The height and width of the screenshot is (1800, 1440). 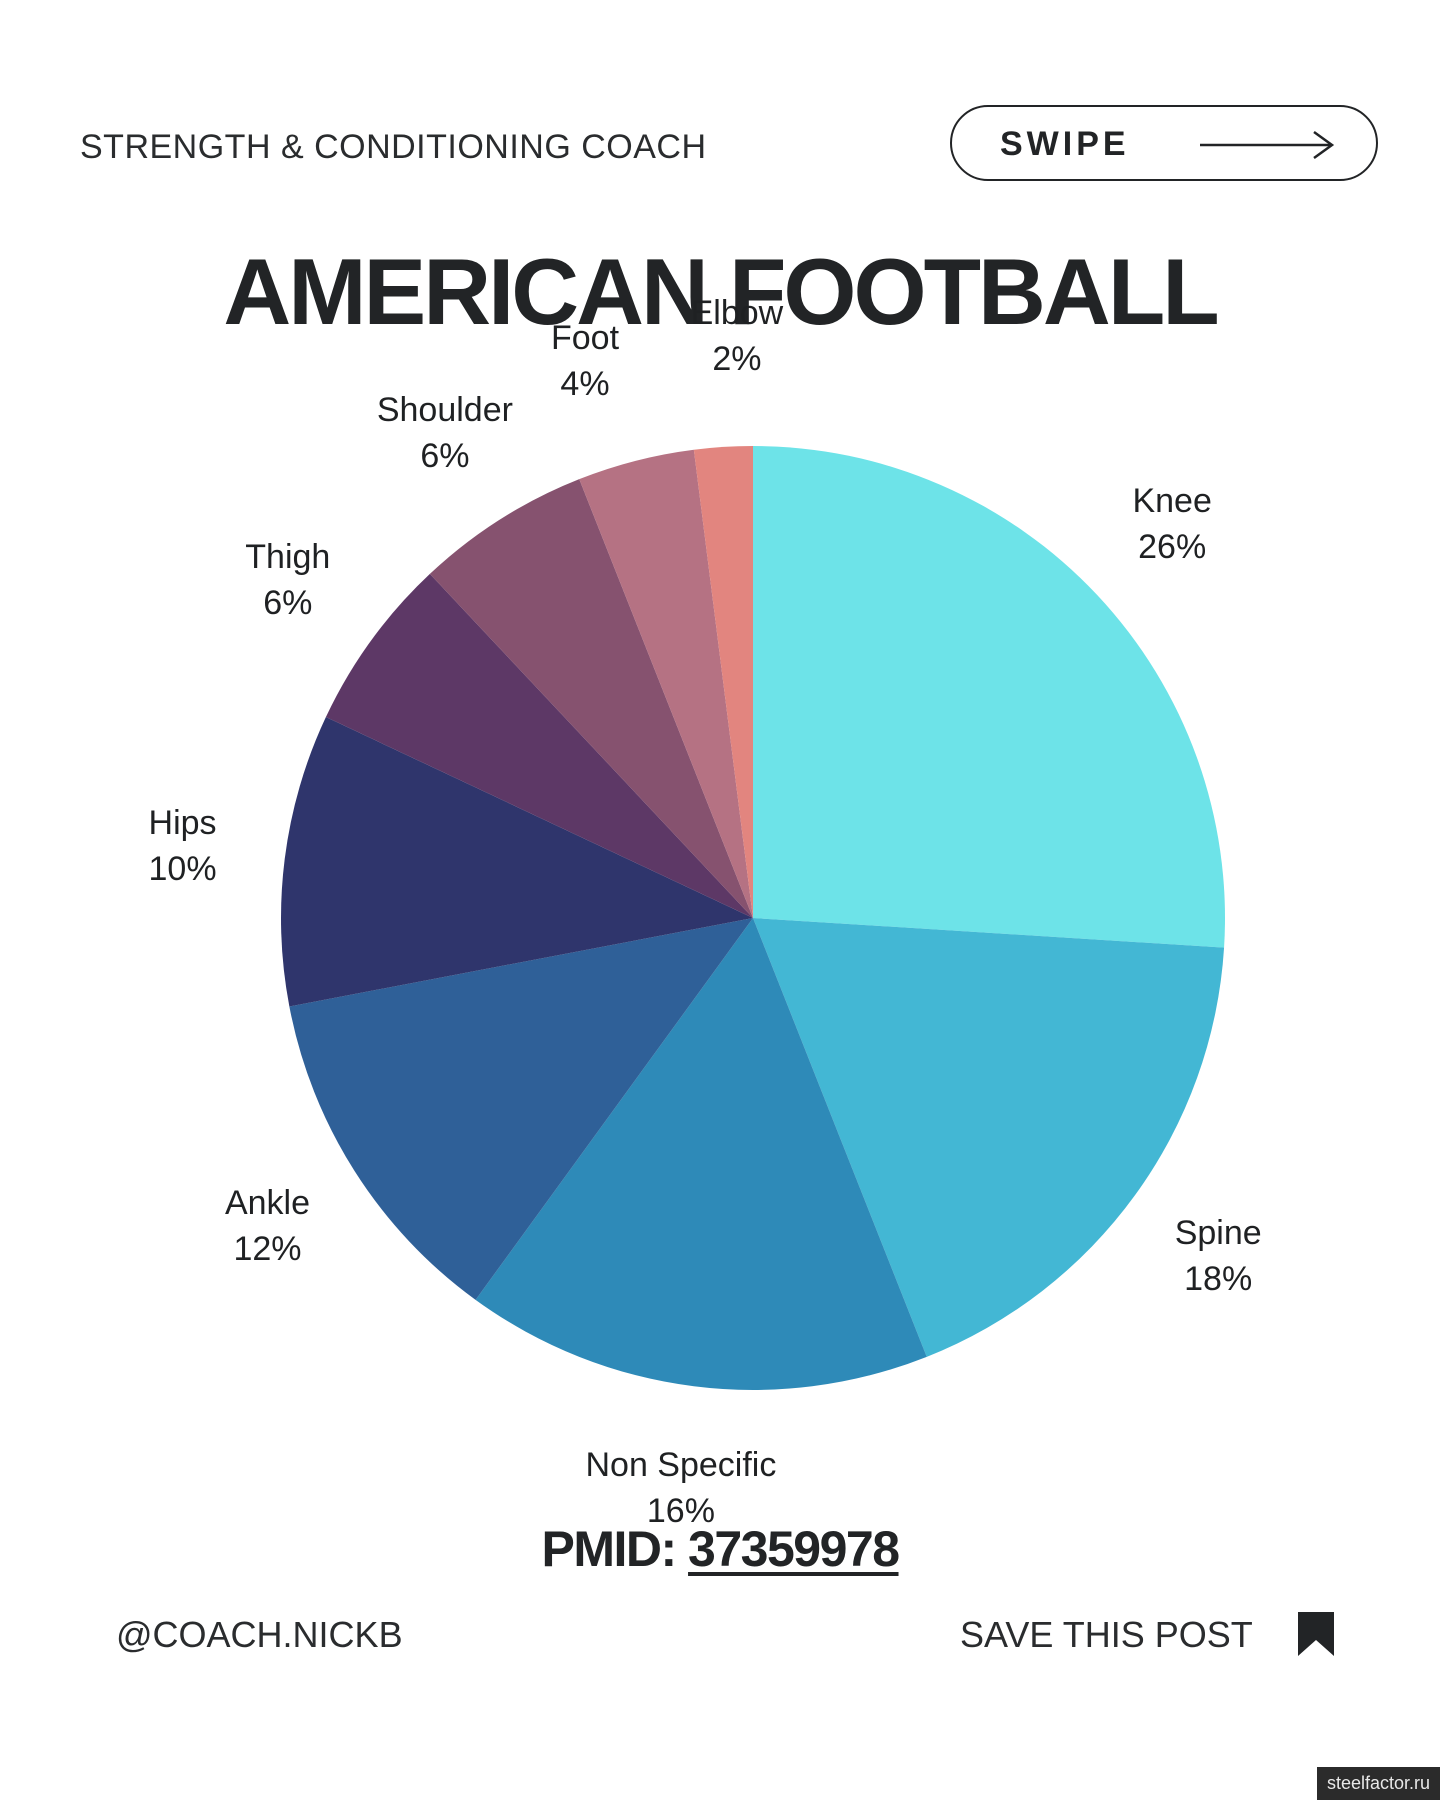 I want to click on slice-label-non-specific: Non Specific 16%, so click(x=680, y=1488).